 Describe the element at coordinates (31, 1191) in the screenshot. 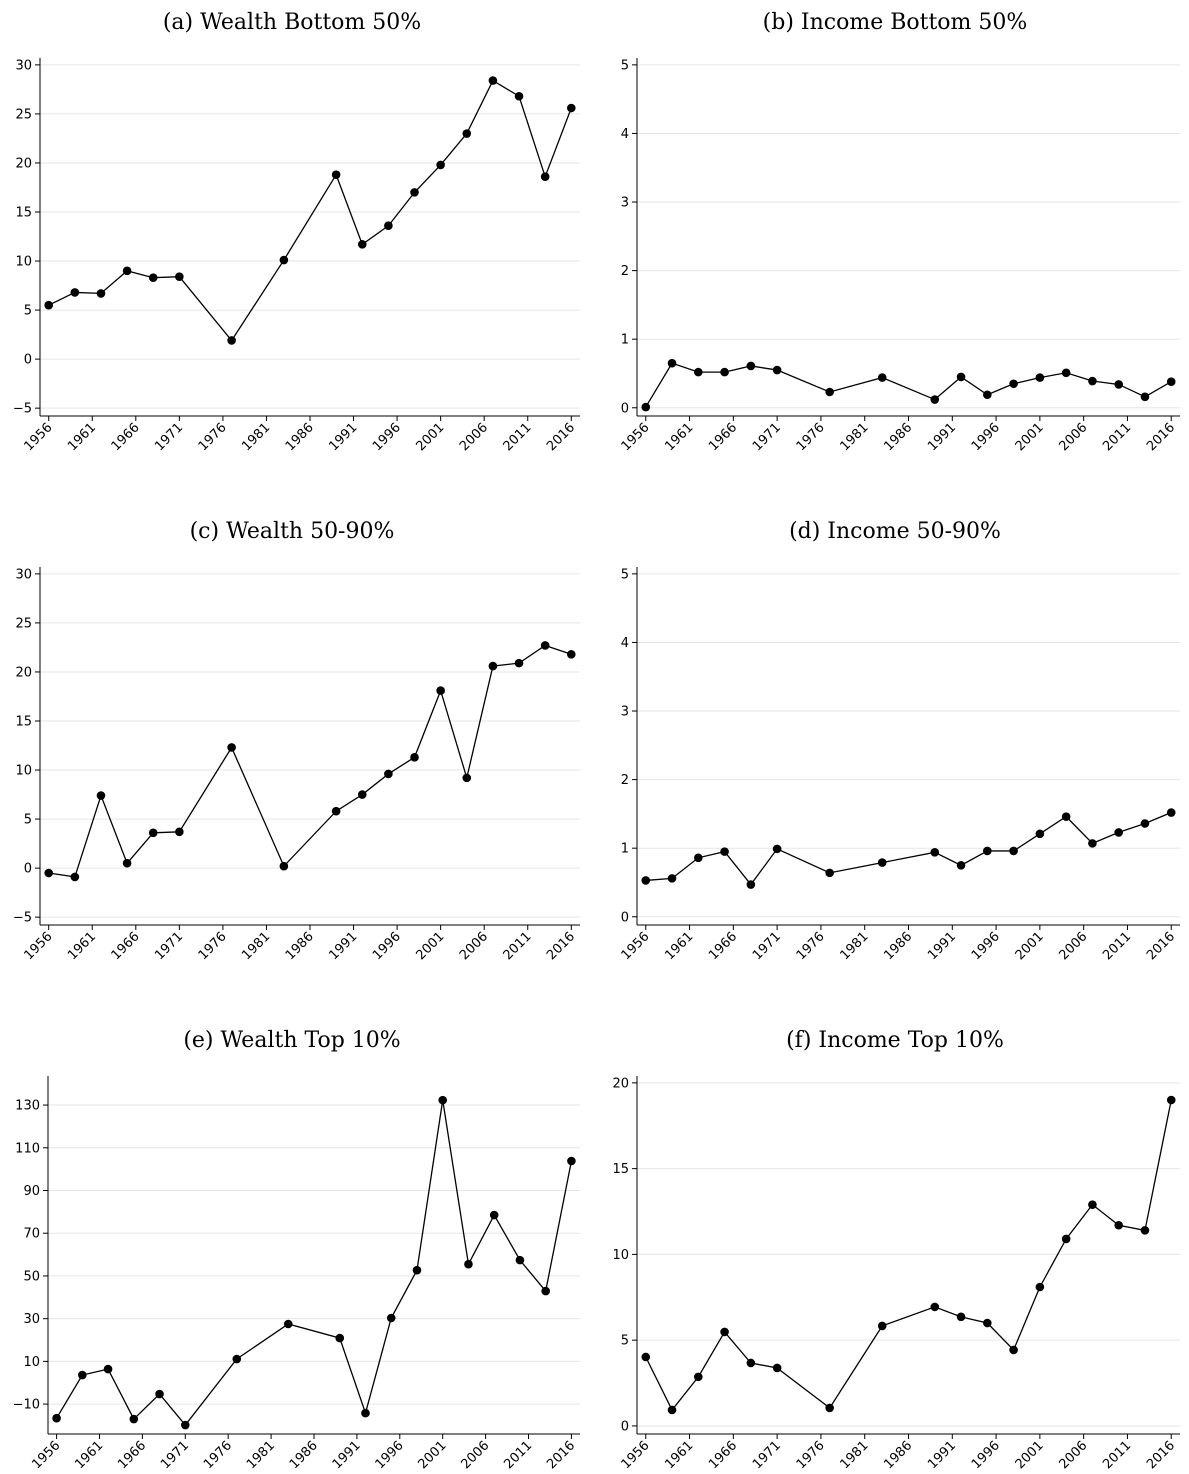

I see `y-tick-label: 90` at that location.